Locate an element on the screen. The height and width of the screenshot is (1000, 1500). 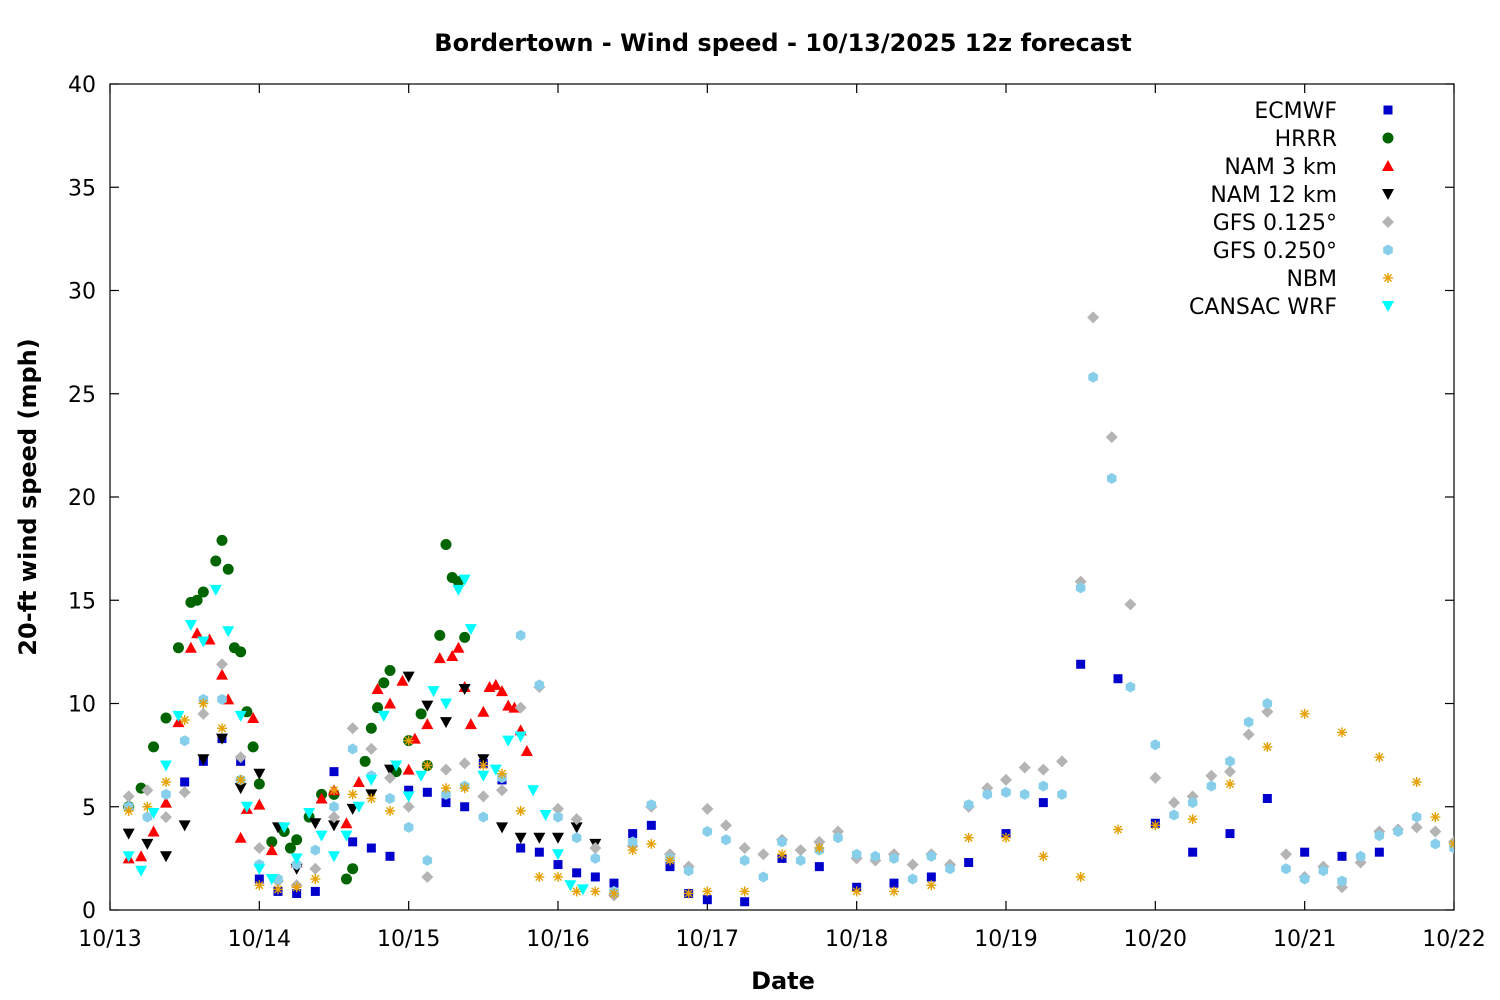
y-tick-label: 10 is located at coordinates (82, 705).